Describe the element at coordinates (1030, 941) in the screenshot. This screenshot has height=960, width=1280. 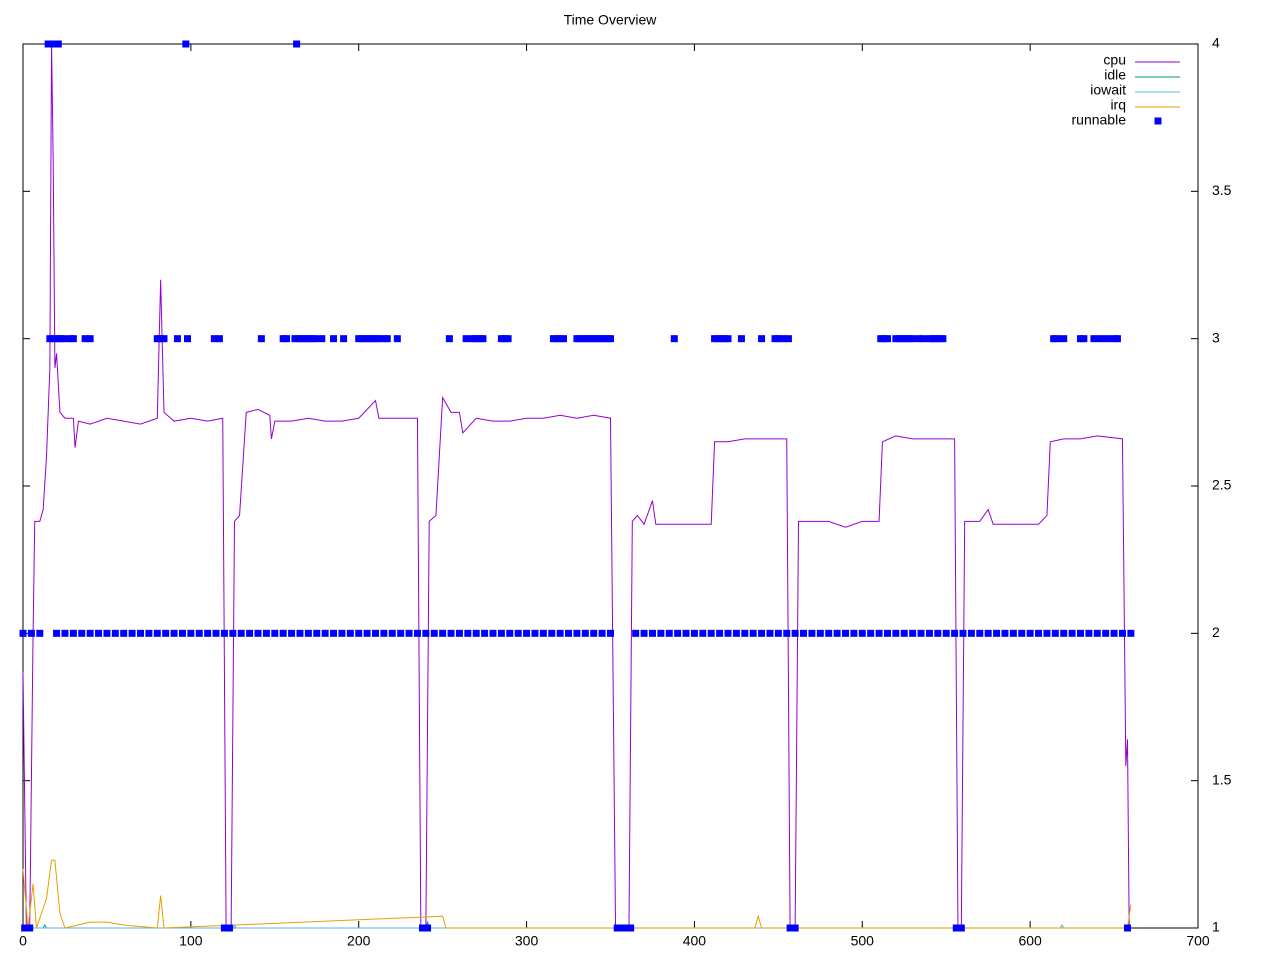
I see `x-tick-label: 600` at that location.